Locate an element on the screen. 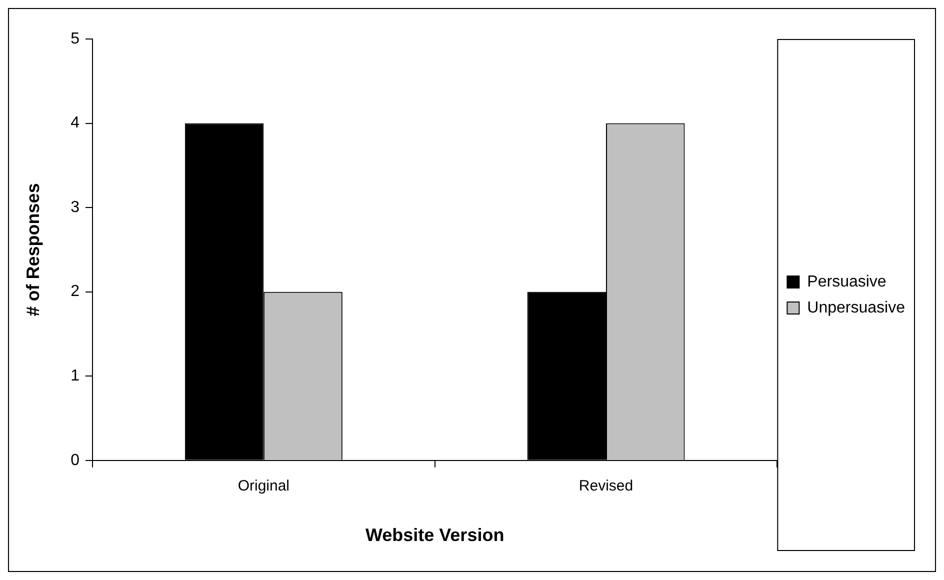 This screenshot has width=944, height=580. y-tick-label: 2 is located at coordinates (75, 291).